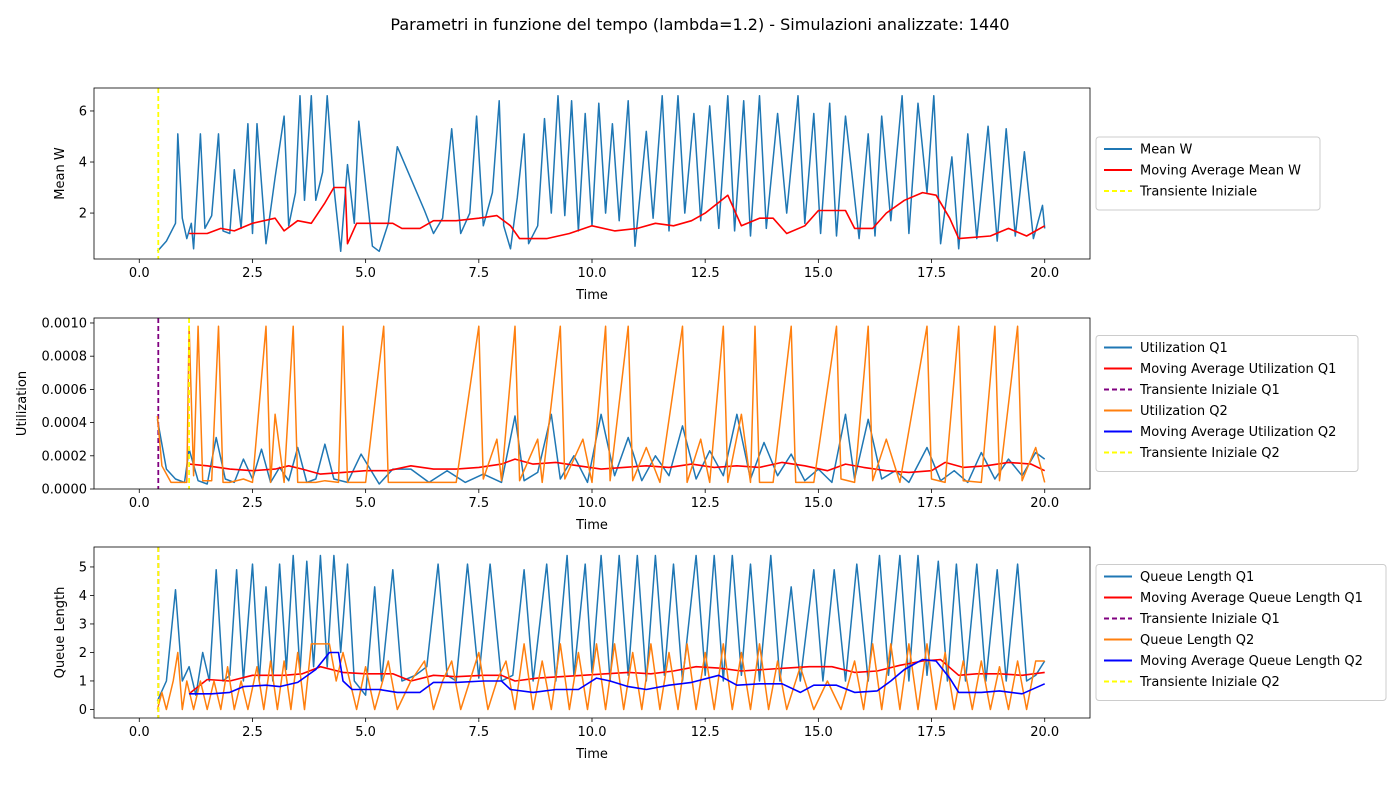 The width and height of the screenshot is (1400, 800). What do you see at coordinates (1184, 411) in the screenshot?
I see `legend-label: Utilization Q2` at bounding box center [1184, 411].